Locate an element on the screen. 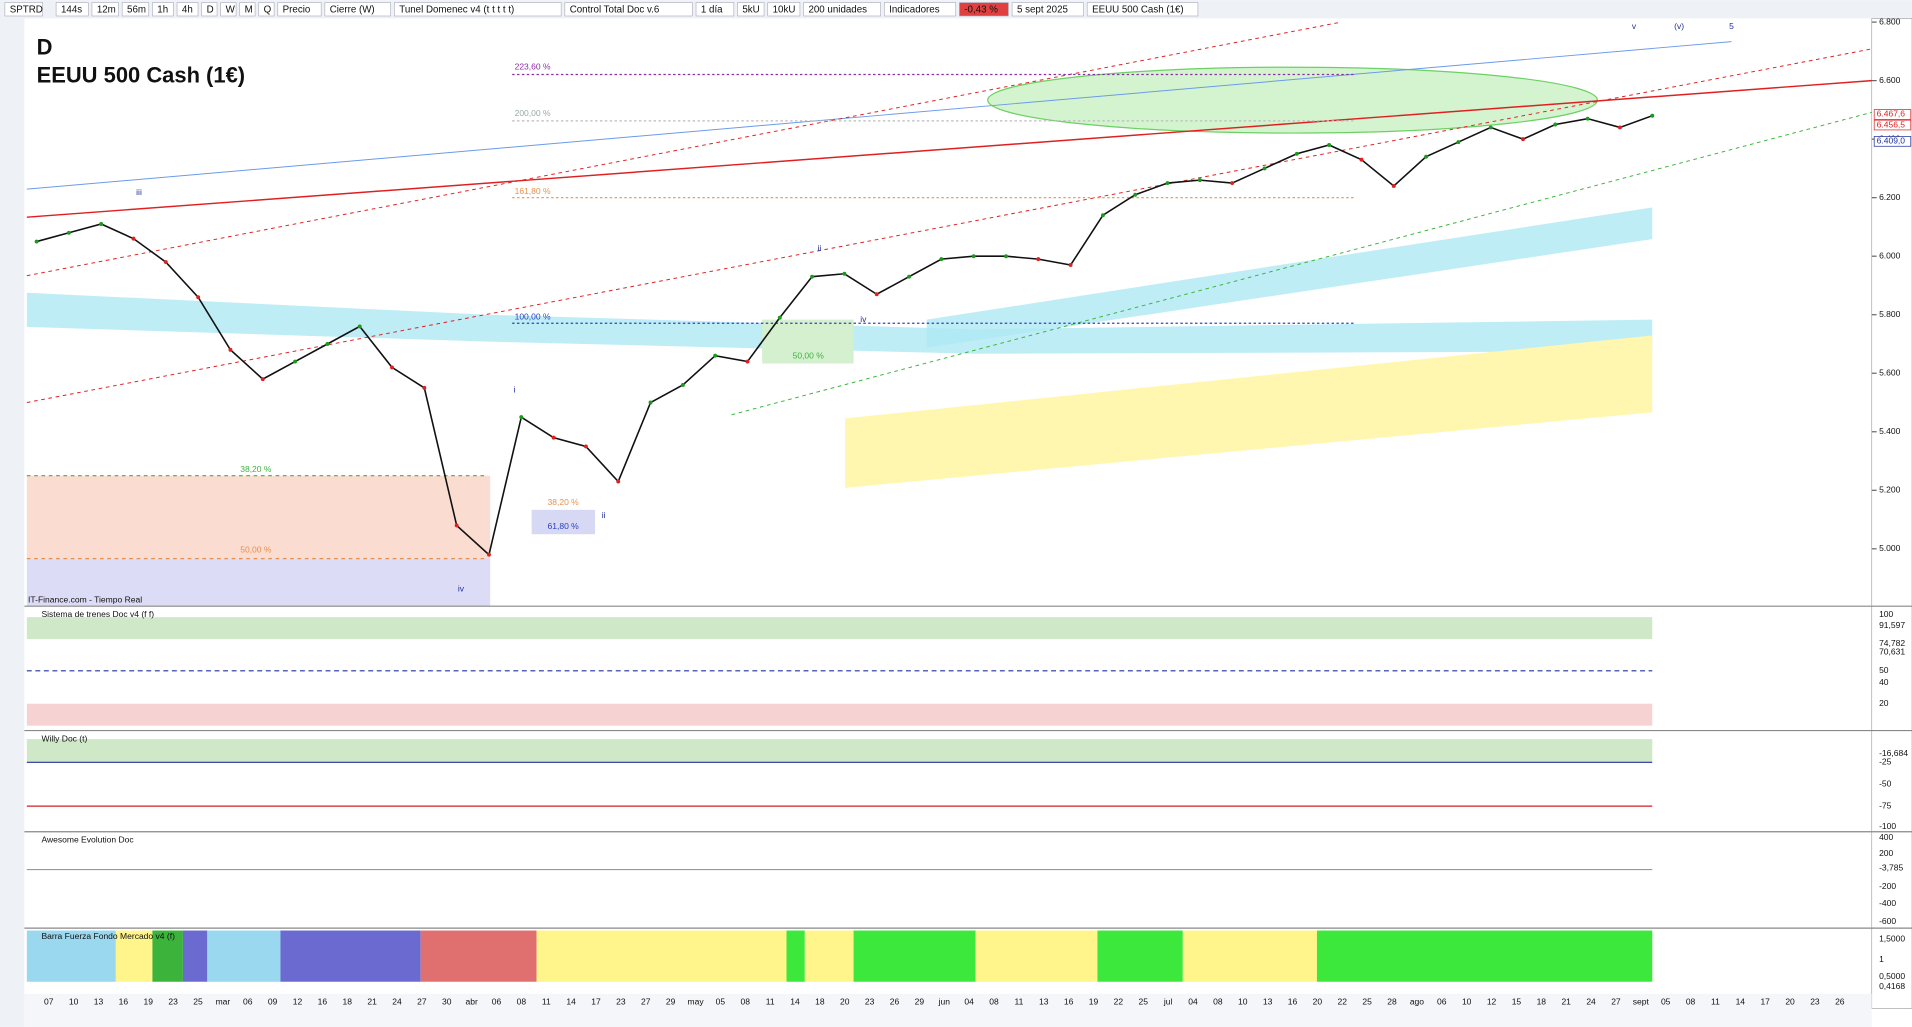  time-axis is located at coordinates (948, 1010).